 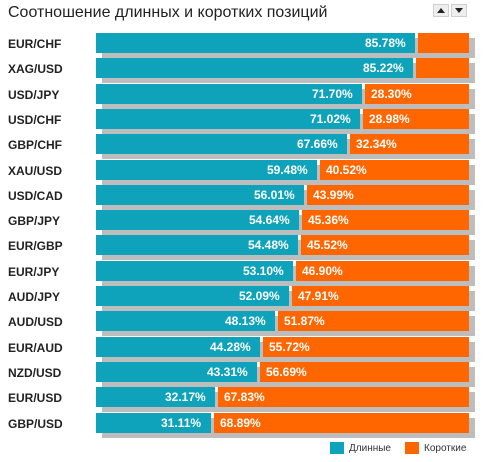 What do you see at coordinates (459, 10) in the screenshot?
I see `sort-down-button` at bounding box center [459, 10].